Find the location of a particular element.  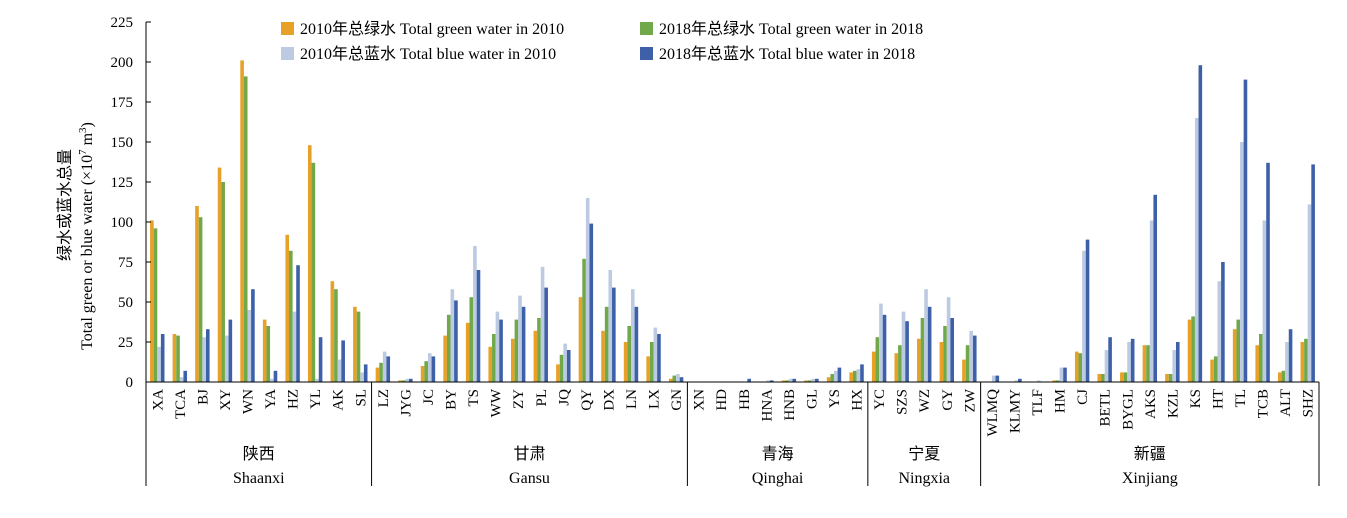

bar-blue2018-KLMY is located at coordinates (1020, 380).